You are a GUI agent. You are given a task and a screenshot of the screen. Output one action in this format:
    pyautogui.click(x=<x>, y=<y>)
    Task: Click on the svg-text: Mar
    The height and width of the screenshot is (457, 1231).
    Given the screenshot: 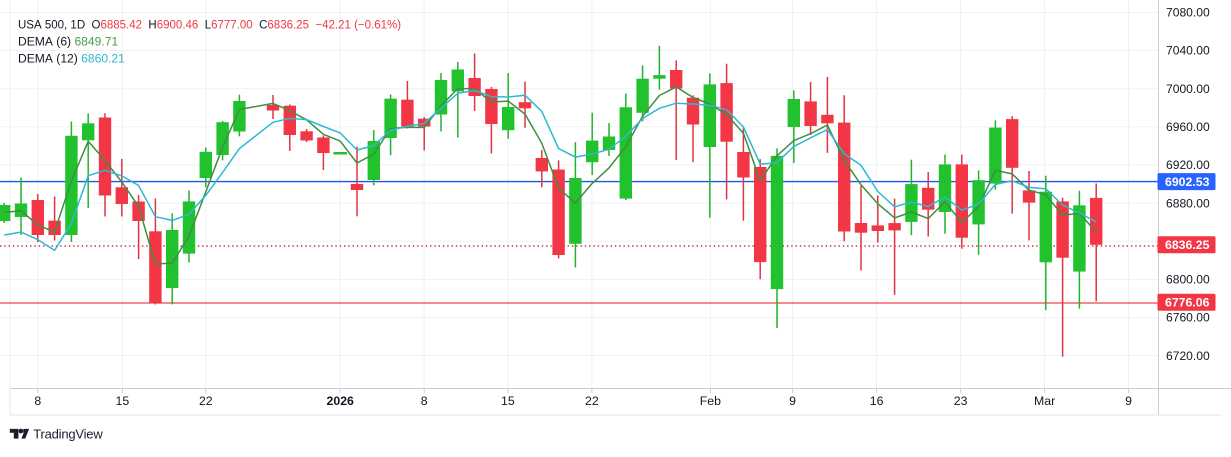 What is the action you would take?
    pyautogui.click(x=1044, y=401)
    